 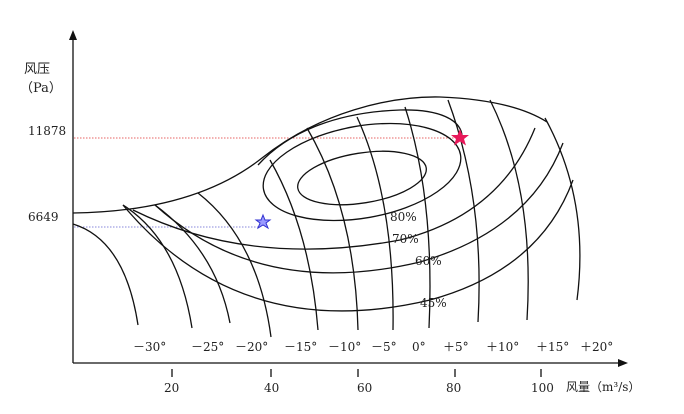 I want to click on y-axis-unit: （Pa）, so click(x=41, y=88).